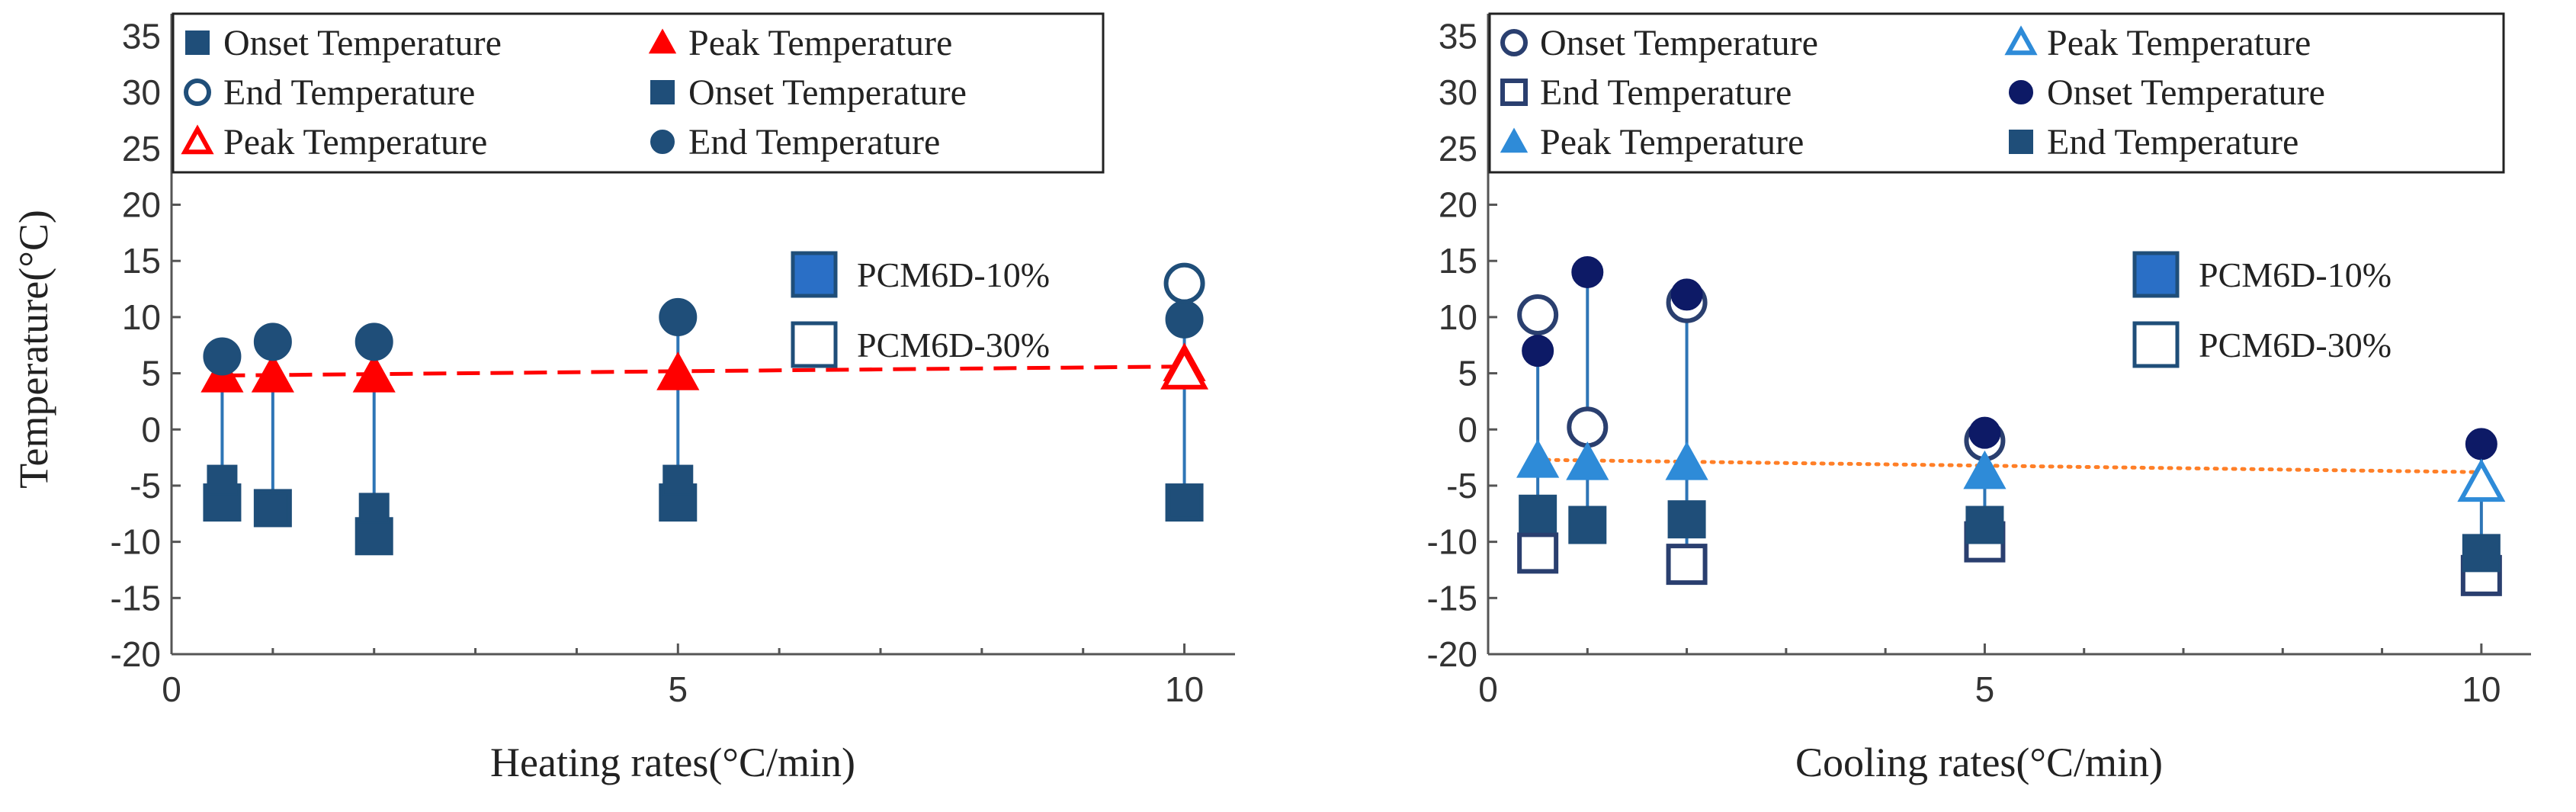  What do you see at coordinates (953, 345) in the screenshot?
I see `sample-legend-label: PCM6D-30%` at bounding box center [953, 345].